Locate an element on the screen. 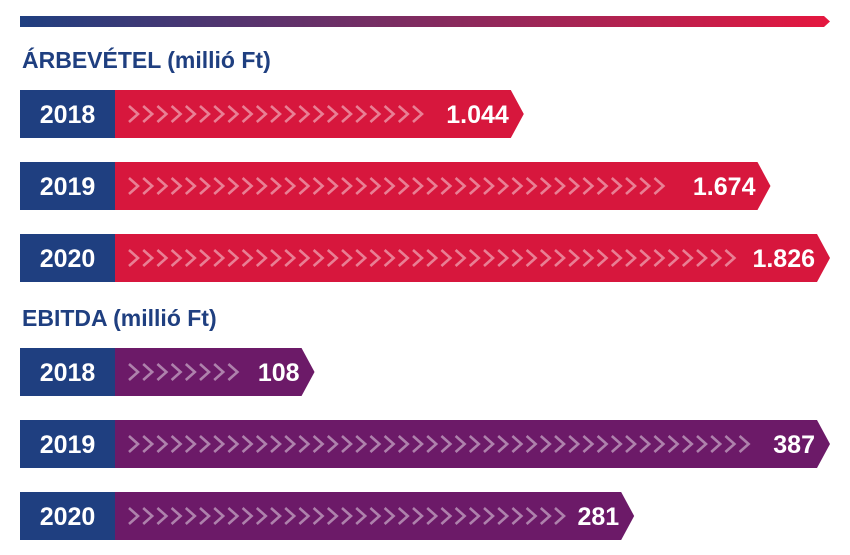 The width and height of the screenshot is (850, 555). ebitda-bar-row: 2020 281 is located at coordinates (327, 516).